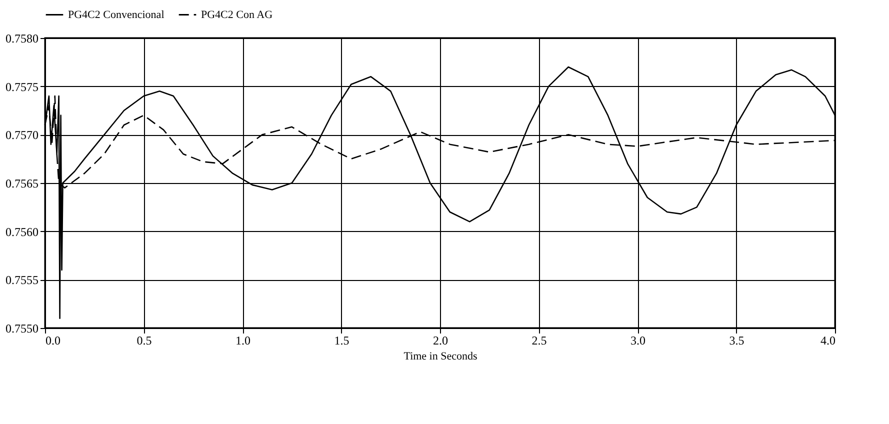 The width and height of the screenshot is (889, 424). What do you see at coordinates (22, 329) in the screenshot?
I see `y-tick-label: 0.7550` at bounding box center [22, 329].